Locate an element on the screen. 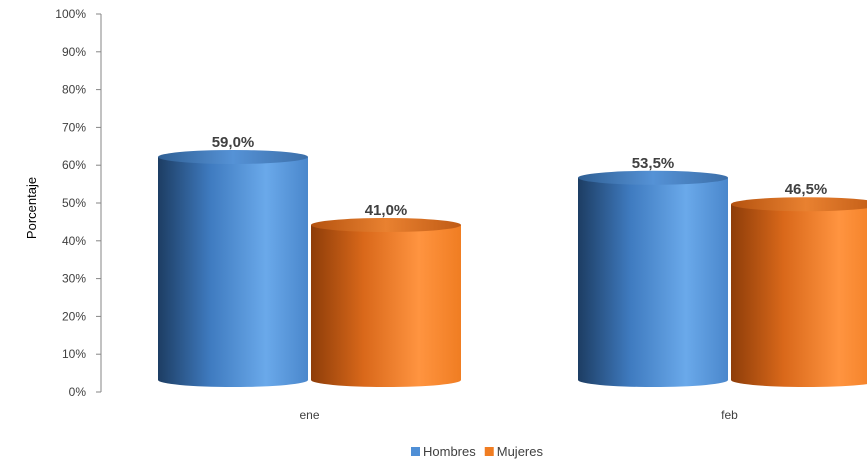 This screenshot has width=867, height=462. x-axis-categories: ene feb is located at coordinates (518, 415).